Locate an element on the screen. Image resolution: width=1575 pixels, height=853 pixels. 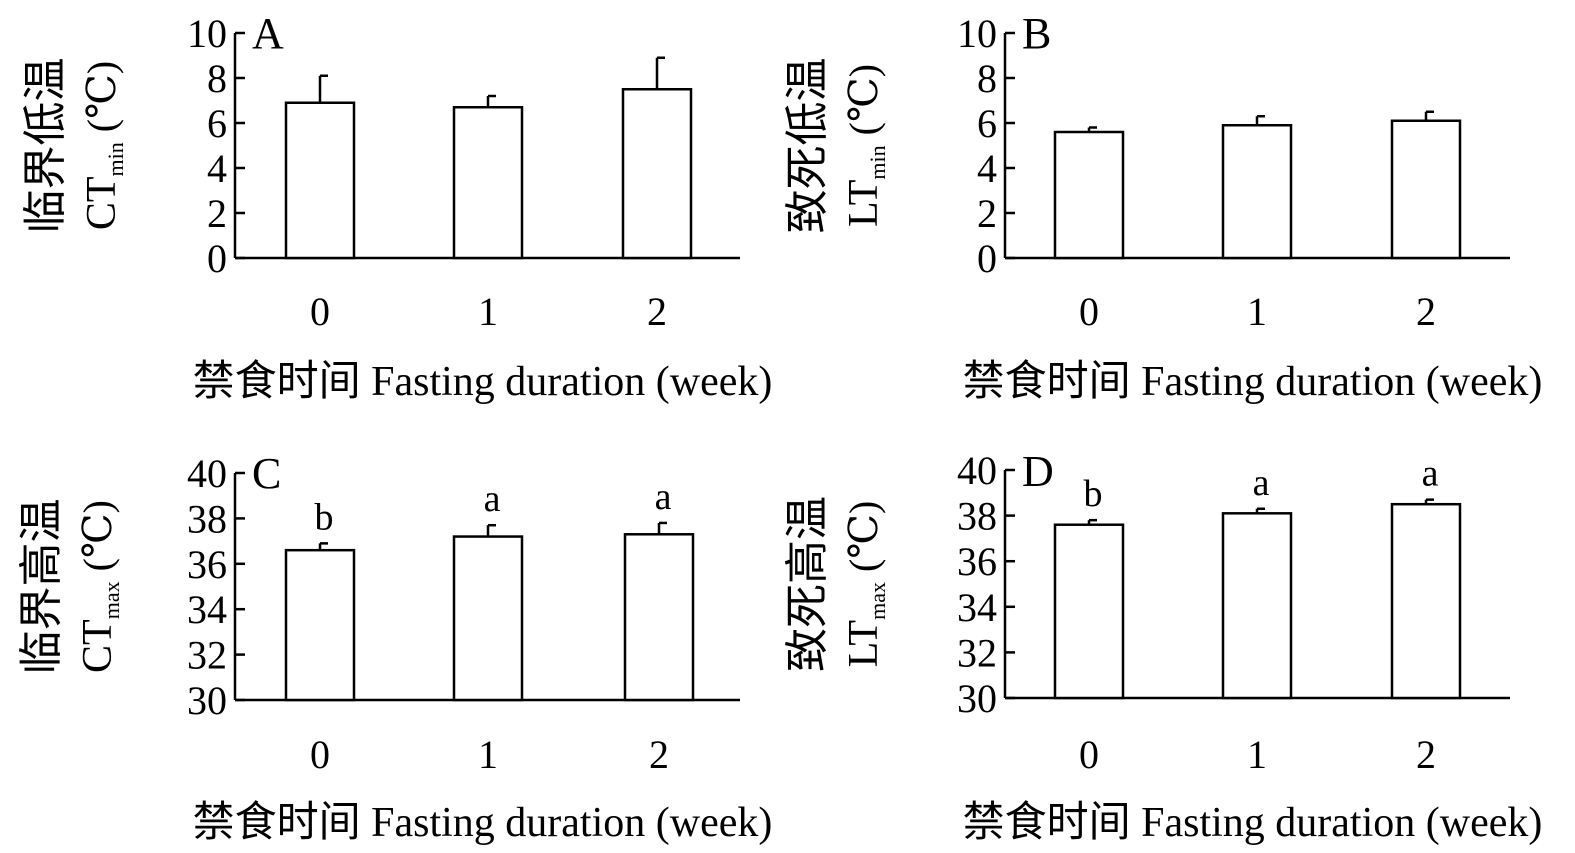
panel-letter: B is located at coordinates (1036, 33).